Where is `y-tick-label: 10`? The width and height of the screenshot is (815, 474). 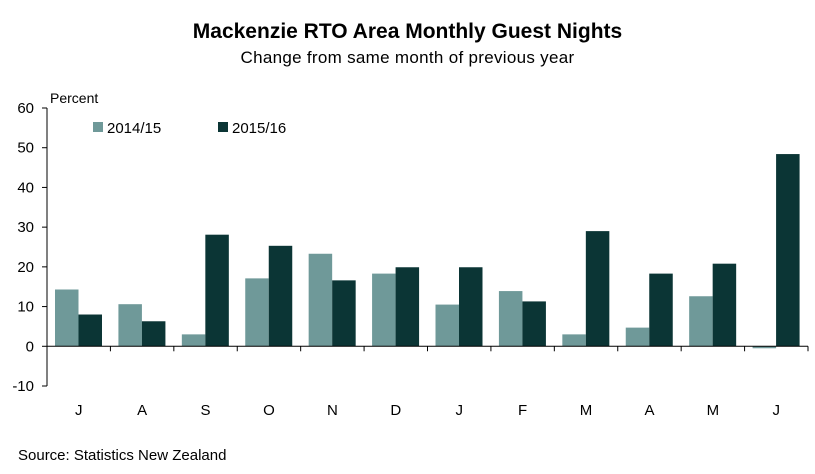
y-tick-label: 10 is located at coordinates (25, 307).